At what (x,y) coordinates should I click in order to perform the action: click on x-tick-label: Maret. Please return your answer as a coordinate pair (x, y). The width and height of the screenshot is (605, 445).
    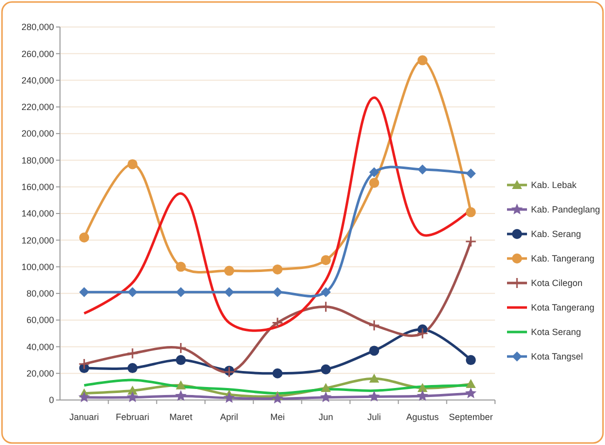
    Looking at the image, I should click on (181, 417).